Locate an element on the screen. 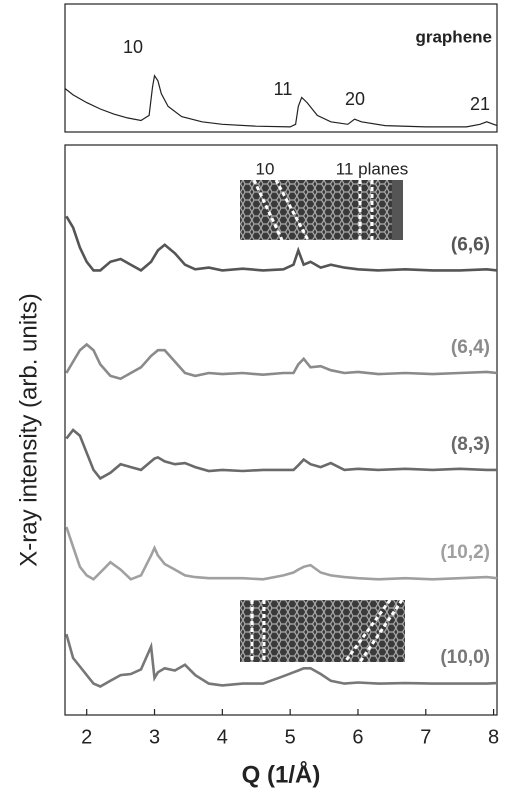 This screenshot has height=795, width=512. series-label: (8,3) is located at coordinates (470, 444).